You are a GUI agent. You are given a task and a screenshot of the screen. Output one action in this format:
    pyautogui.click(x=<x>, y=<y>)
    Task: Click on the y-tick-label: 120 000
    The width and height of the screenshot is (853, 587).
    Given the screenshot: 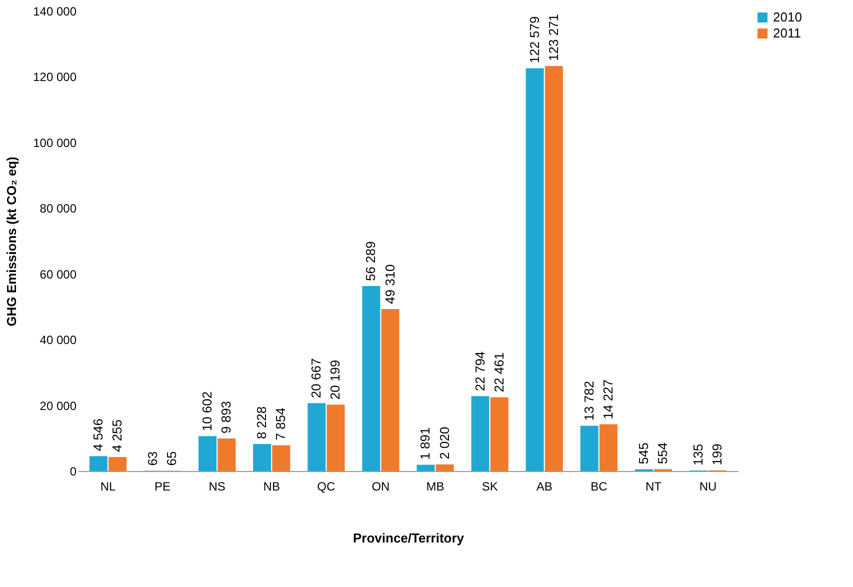 What is the action you would take?
    pyautogui.click(x=55, y=77)
    